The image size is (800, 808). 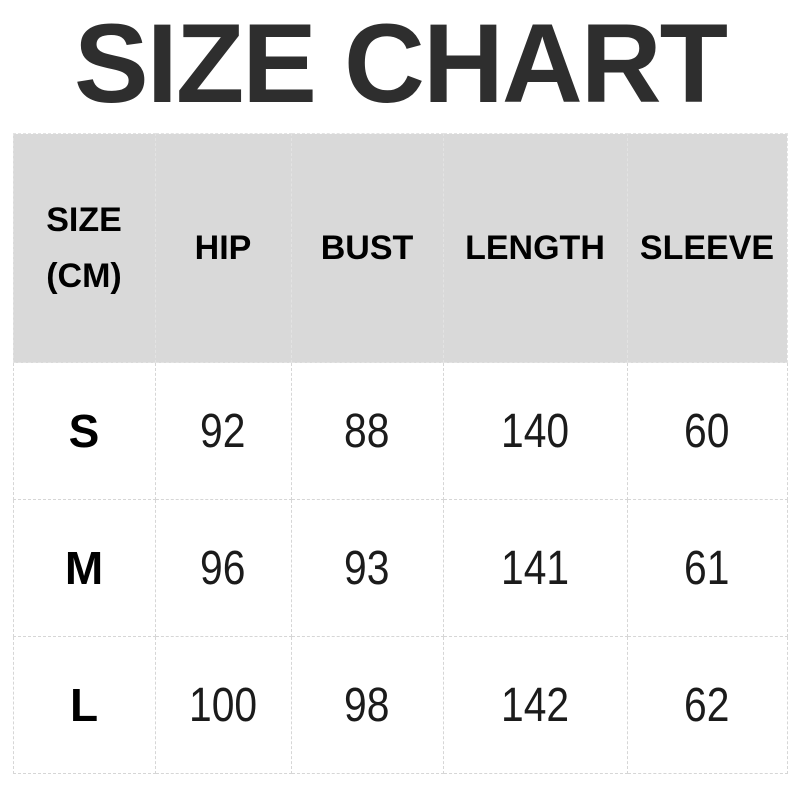 I want to click on cell-sleeve: 61, so click(x=707, y=568).